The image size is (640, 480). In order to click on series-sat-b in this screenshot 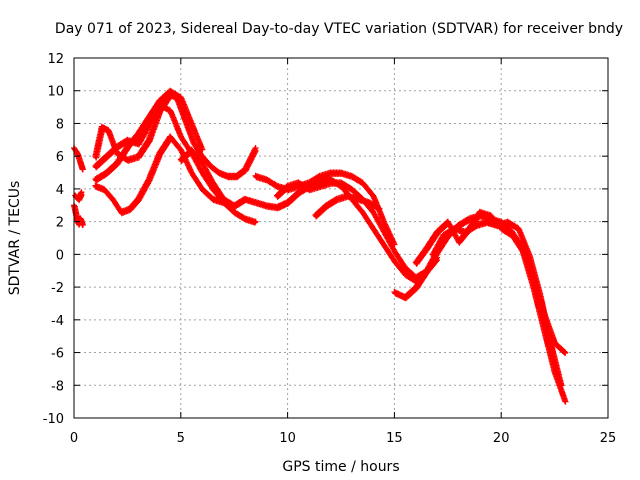, I will do `click(78, 215)`.